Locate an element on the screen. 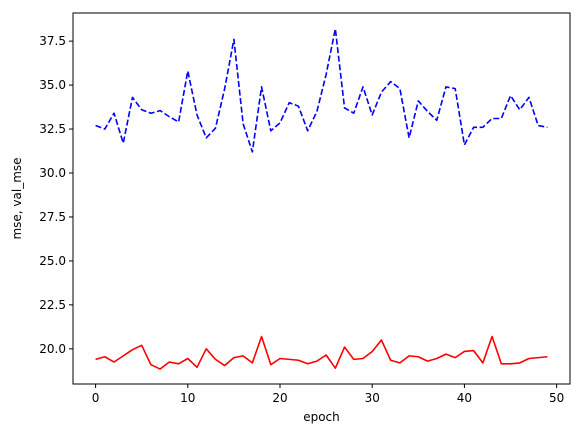 This screenshot has width=582, height=431. y-tick-label: 27.5 is located at coordinates (52, 217).